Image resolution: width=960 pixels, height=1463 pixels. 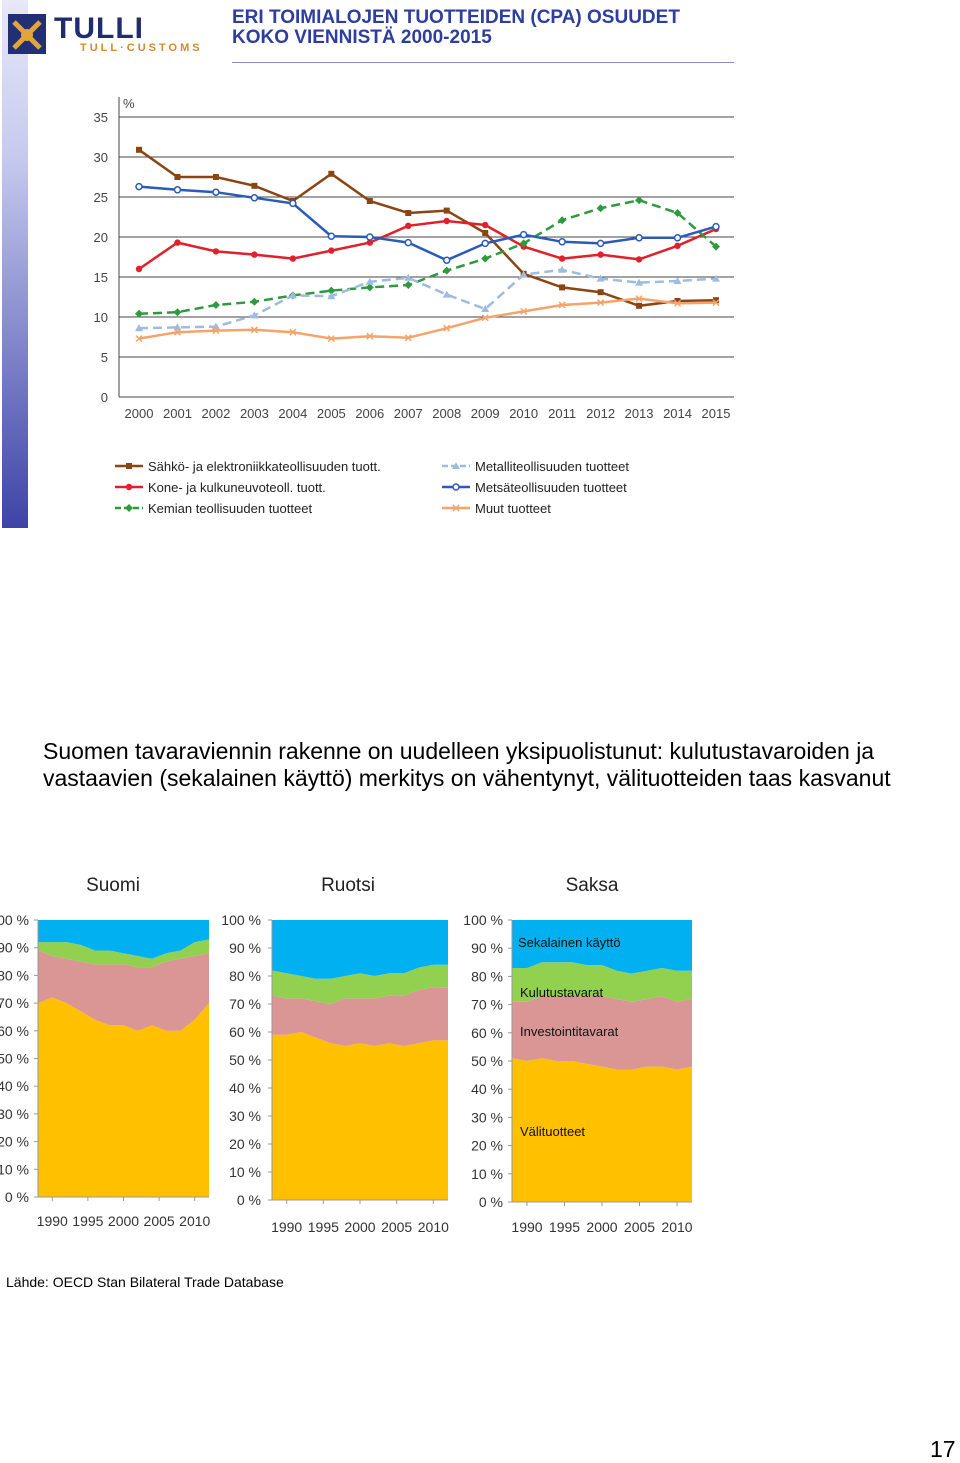 What do you see at coordinates (408, 413) in the screenshot?
I see `x-tick-label: 2007` at bounding box center [408, 413].